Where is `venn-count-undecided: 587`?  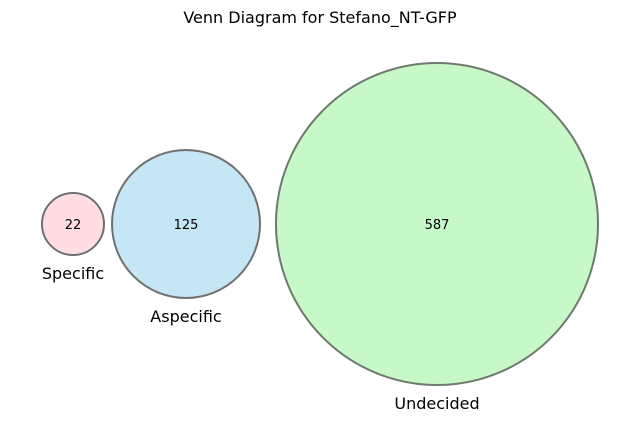 venn-count-undecided: 587 is located at coordinates (437, 225).